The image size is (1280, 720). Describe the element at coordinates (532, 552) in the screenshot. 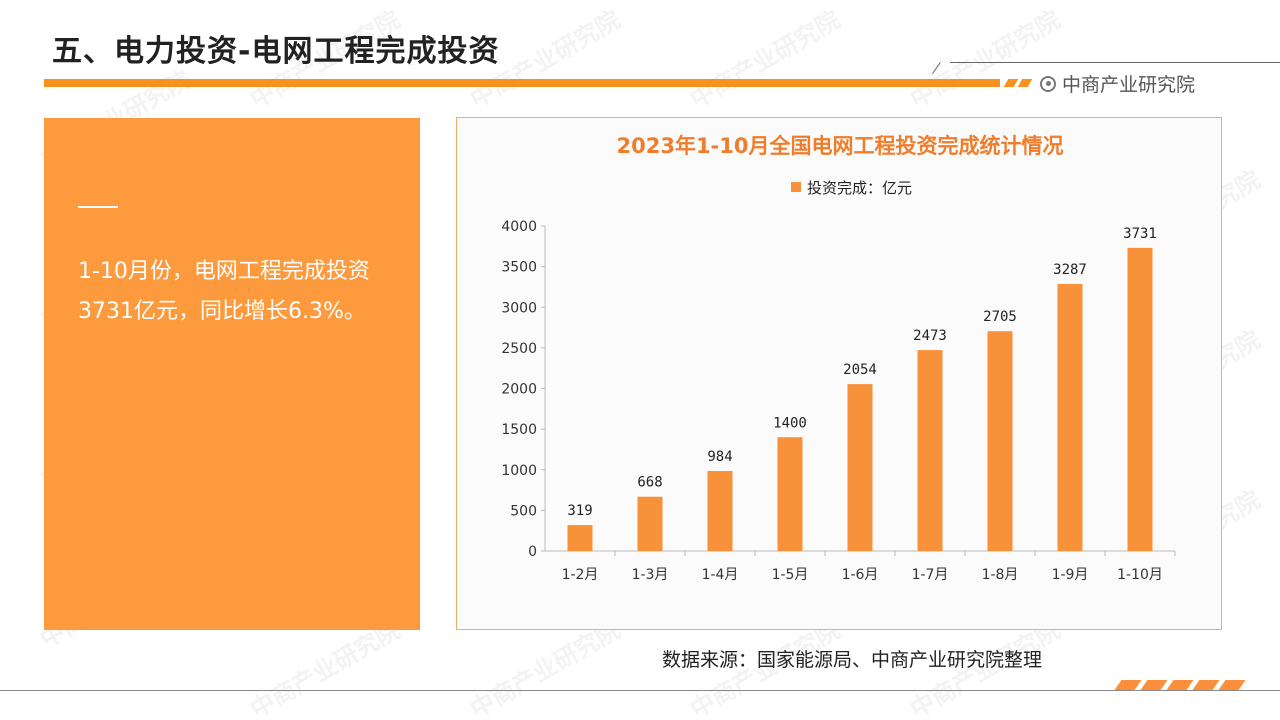

I see `y-tick-label: 0` at that location.